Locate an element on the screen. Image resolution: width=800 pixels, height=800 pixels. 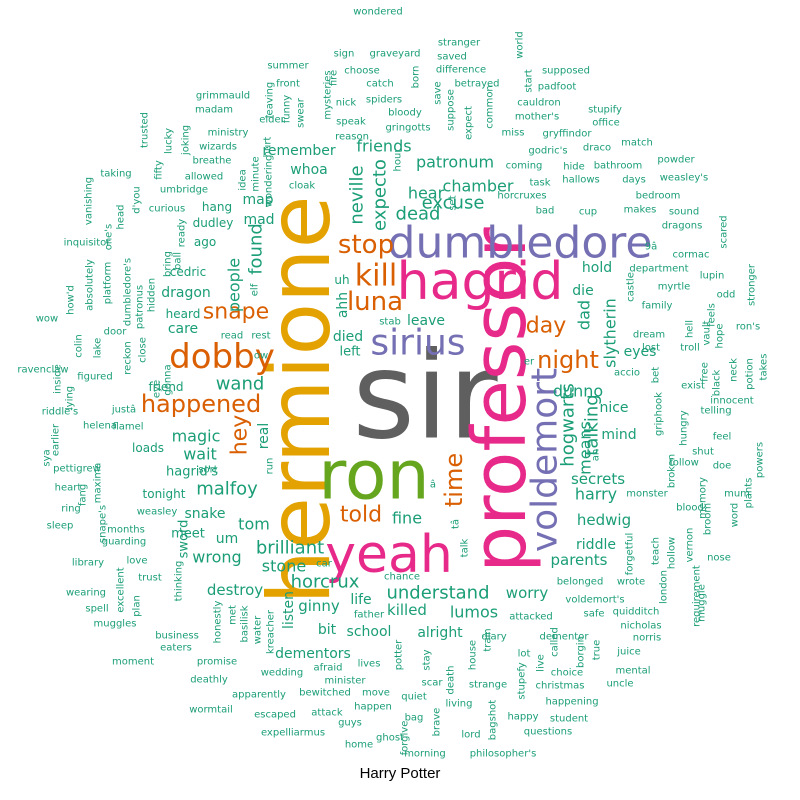
word-76: real is located at coordinates (264, 436).